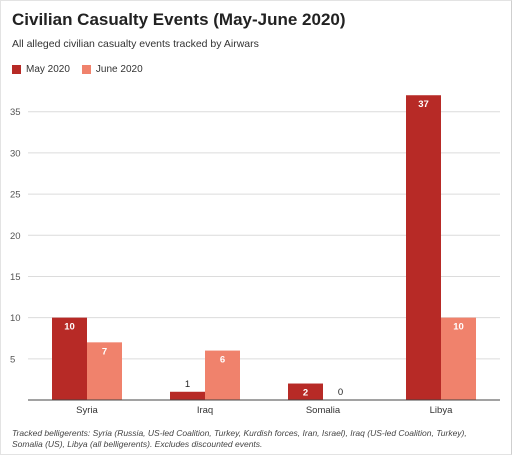 The height and width of the screenshot is (455, 512). Describe the element at coordinates (104, 351) in the screenshot. I see `data-label: 7` at that location.